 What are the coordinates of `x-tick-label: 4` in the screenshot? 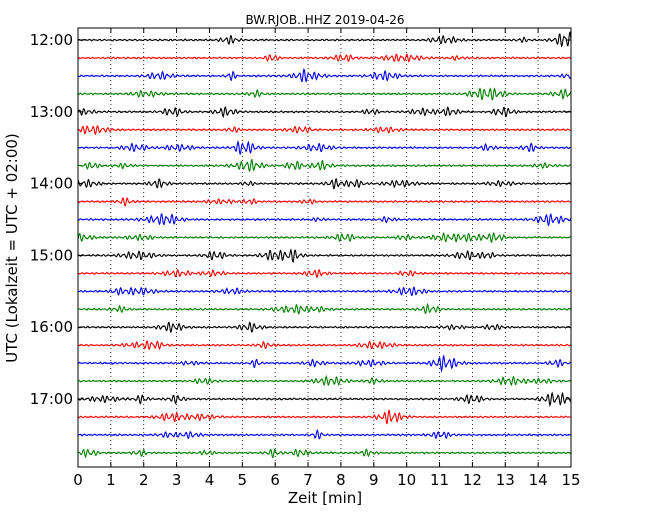 It's located at (210, 480).